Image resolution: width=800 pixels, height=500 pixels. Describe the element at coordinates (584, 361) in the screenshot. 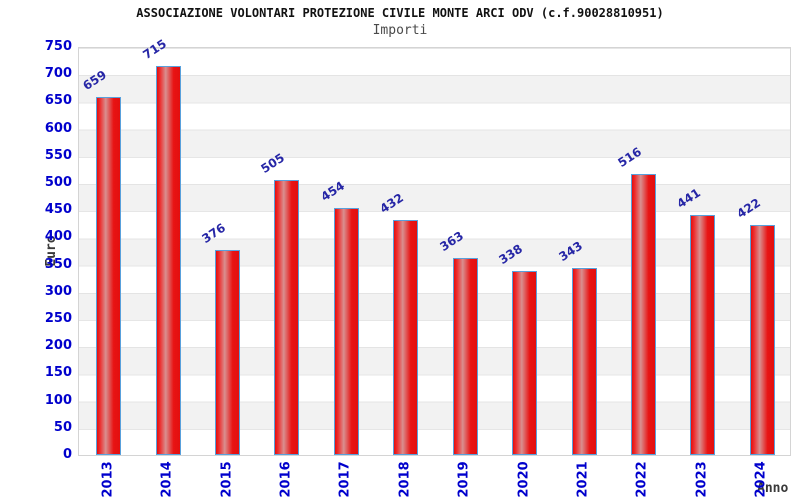

I see `bar-2021` at that location.